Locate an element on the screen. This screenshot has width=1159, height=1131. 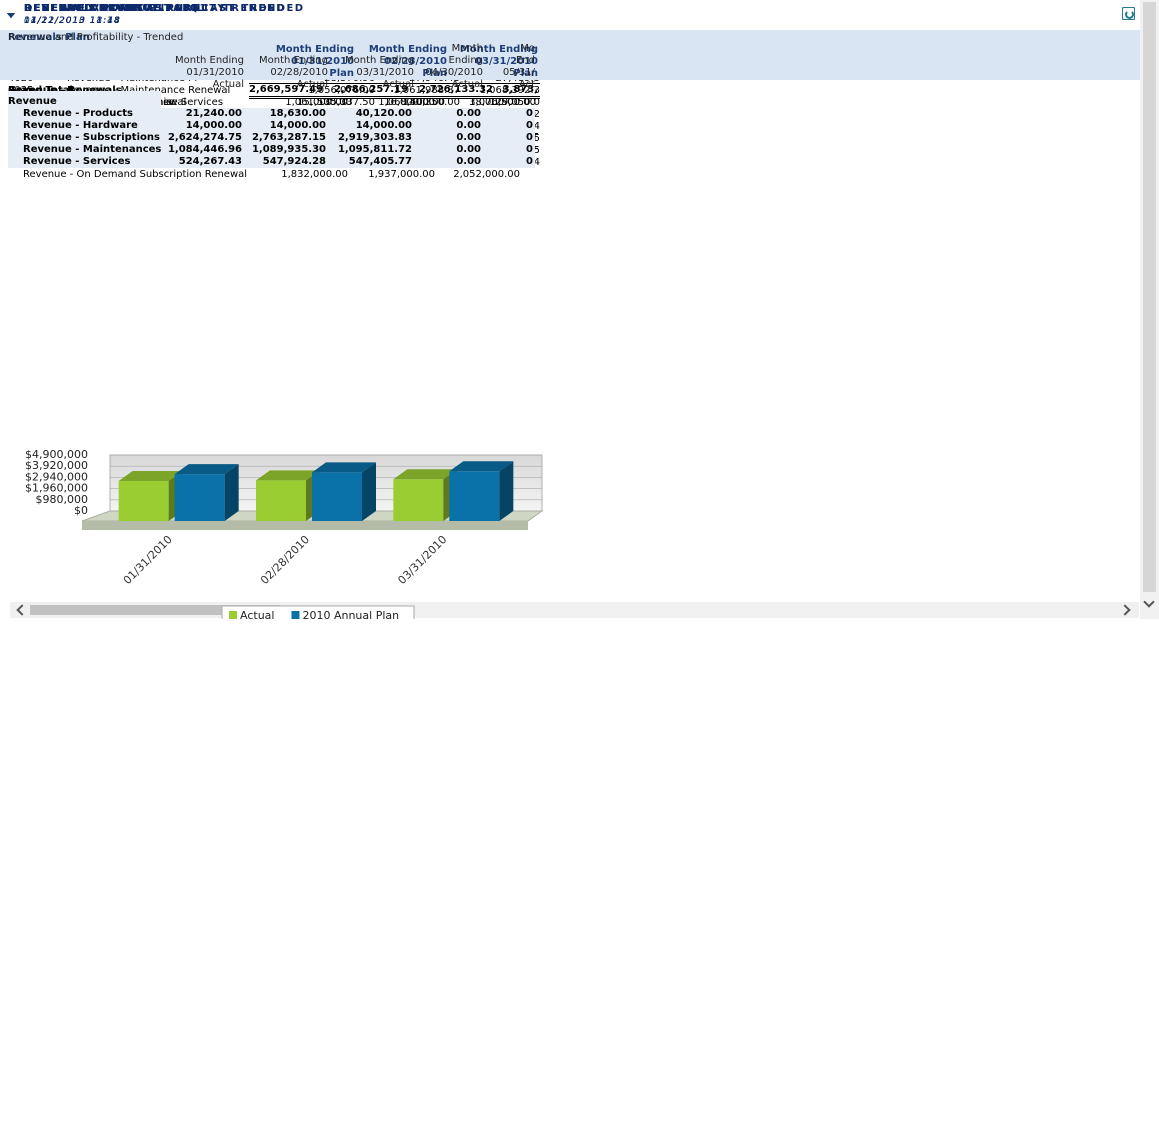
table-cell: 239,229.25 is located at coordinates (346, 150).